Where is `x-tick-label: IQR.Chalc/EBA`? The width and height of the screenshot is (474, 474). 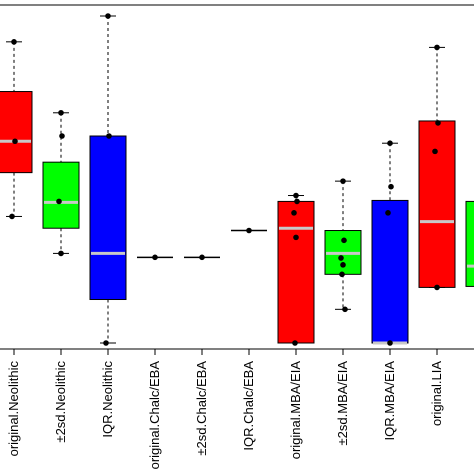
x-tick-label: IQR.Chalc/EBA is located at coordinates (248, 406).